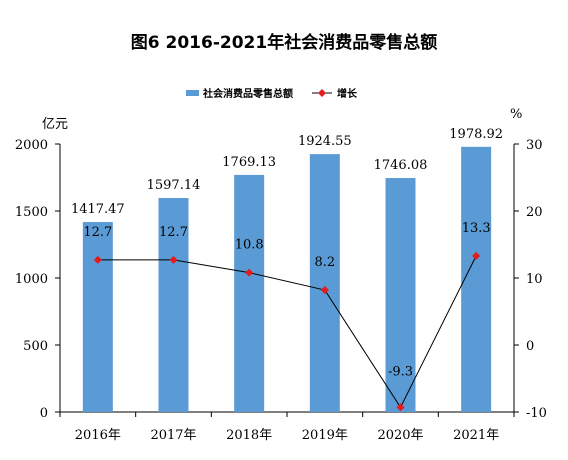 This screenshot has height=460, width=568. Describe the element at coordinates (55, 124) in the screenshot. I see `y-left-unit: 亿元` at that location.